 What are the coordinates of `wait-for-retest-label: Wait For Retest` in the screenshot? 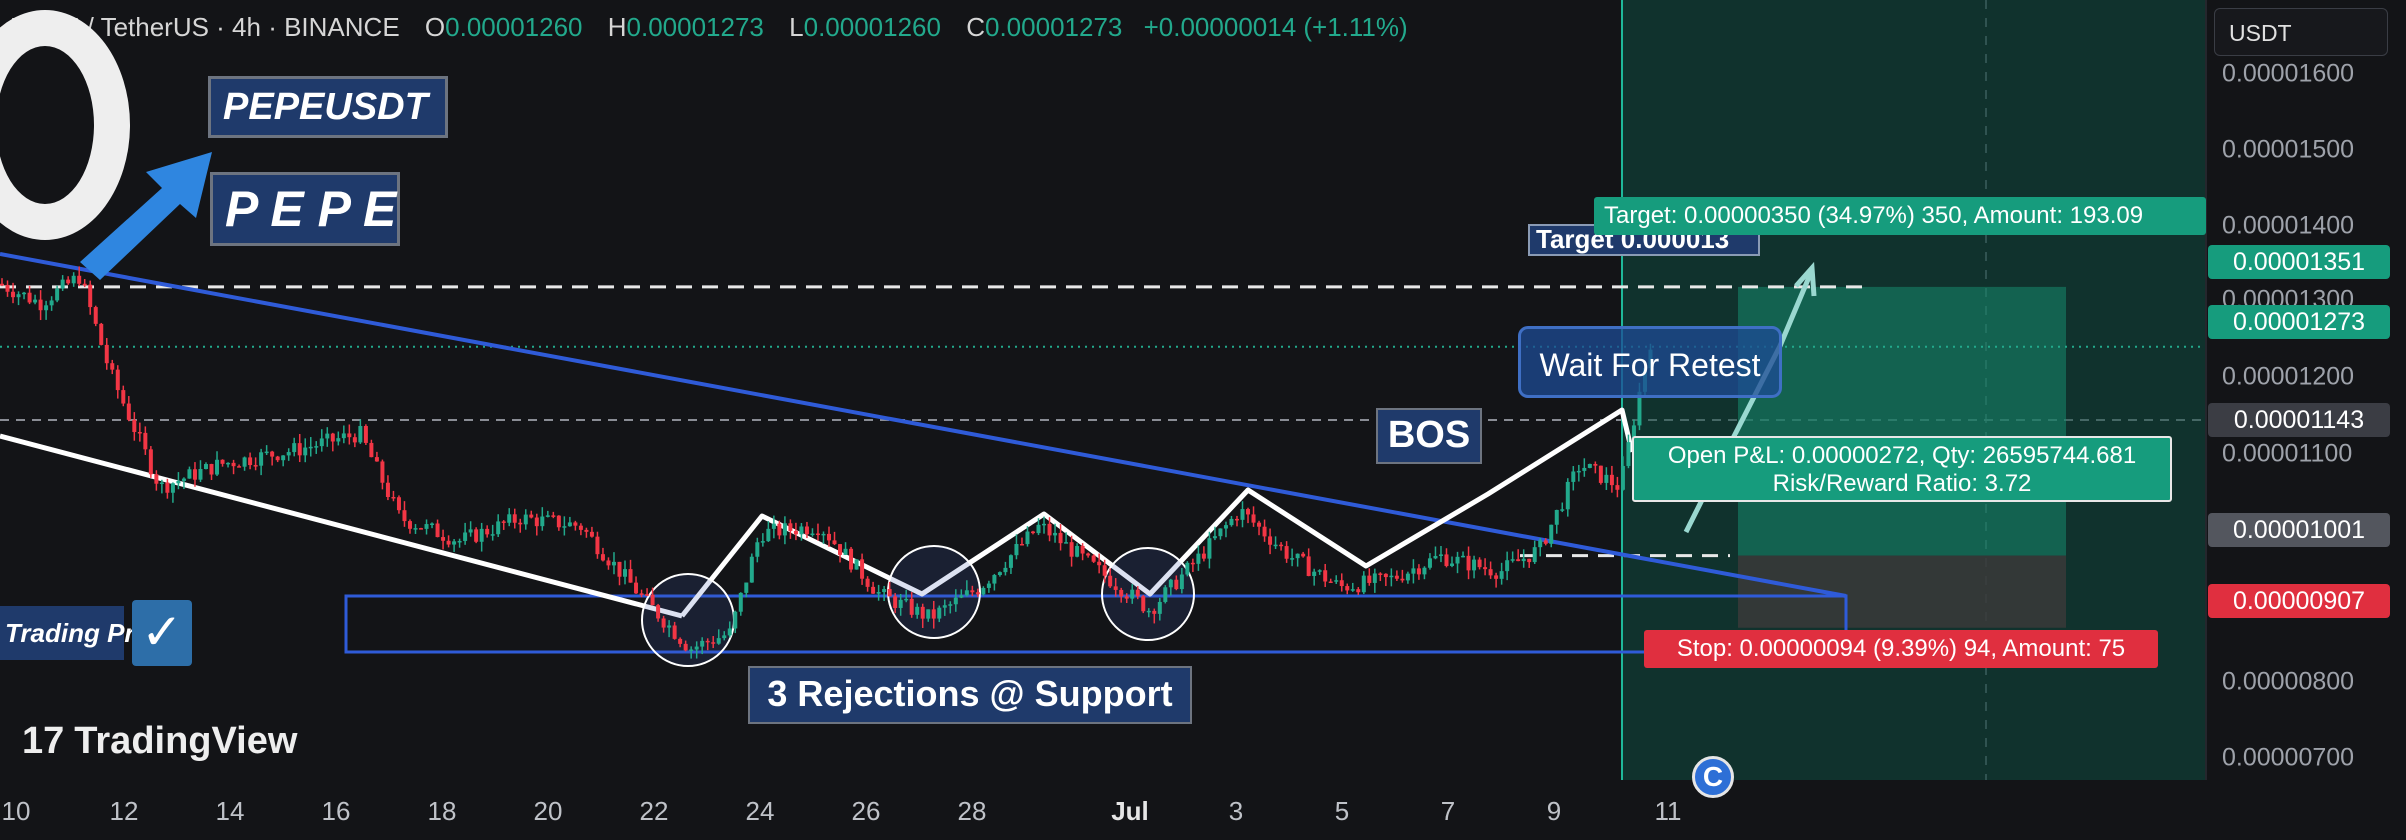 It's located at (1650, 362).